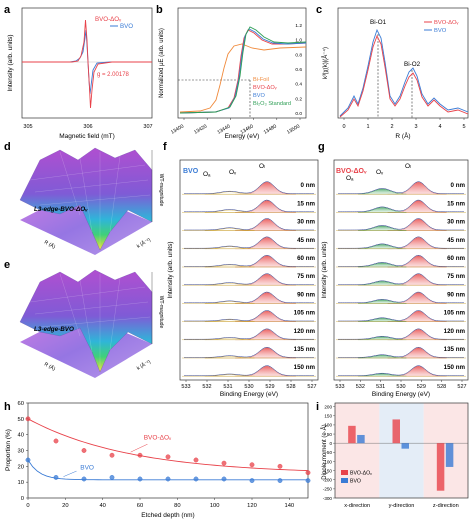 Image resolution: width=472 pixels, height=521 pixels. Describe the element at coordinates (298, 55) in the screenshot. I see `tick-b-y: 0.8` at that location.